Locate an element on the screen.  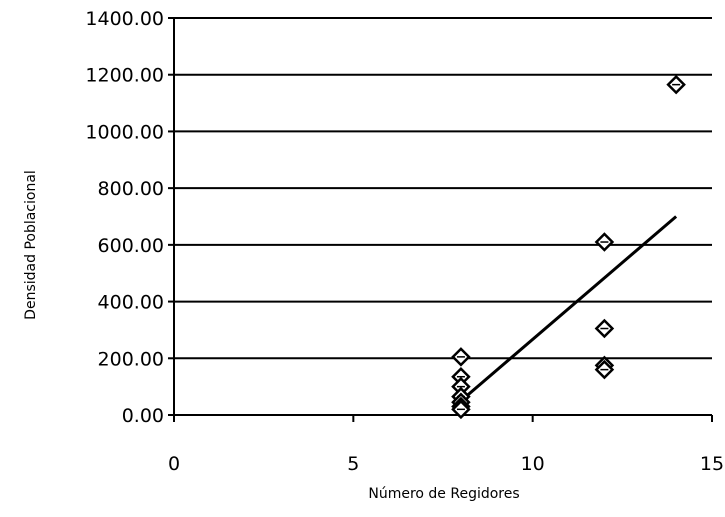
x-tick-label-2: 10 is located at coordinates (533, 464).